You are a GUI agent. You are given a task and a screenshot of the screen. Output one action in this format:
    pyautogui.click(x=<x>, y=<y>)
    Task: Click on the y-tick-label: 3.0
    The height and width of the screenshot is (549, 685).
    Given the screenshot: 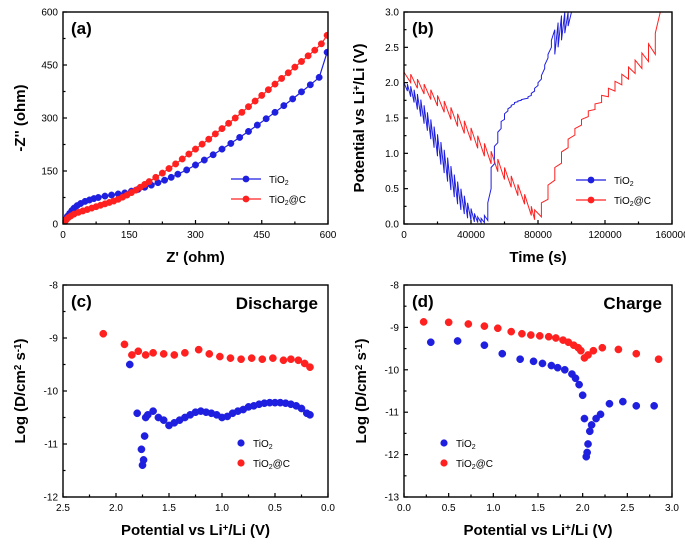 What is the action you would take?
    pyautogui.click(x=392, y=13)
    